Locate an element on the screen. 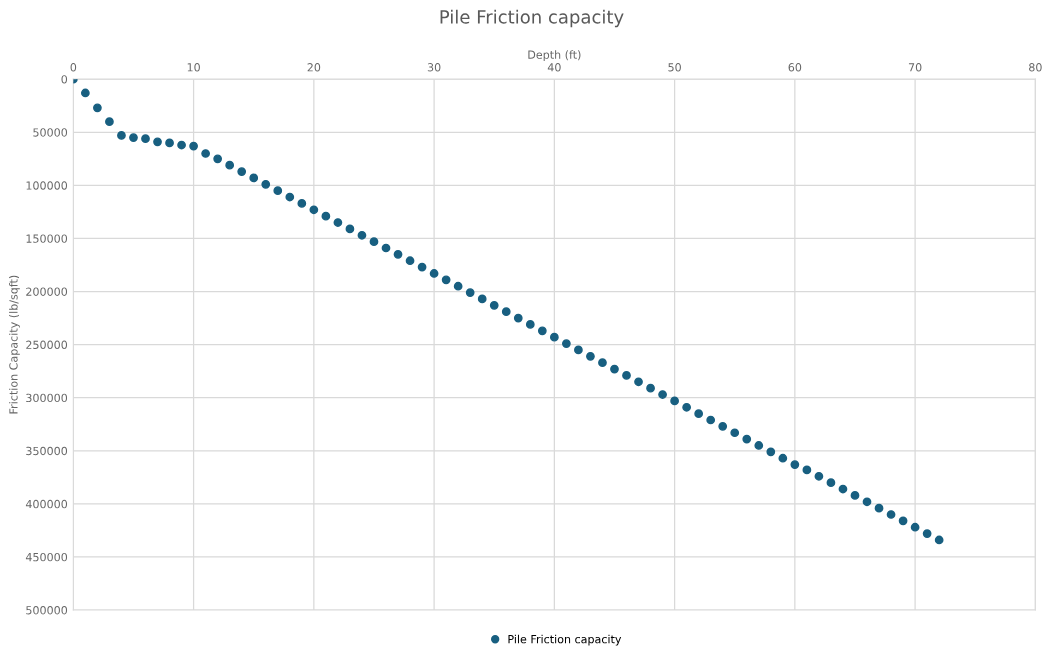 The image size is (1063, 649). y-tick-label: 0 is located at coordinates (64, 79).